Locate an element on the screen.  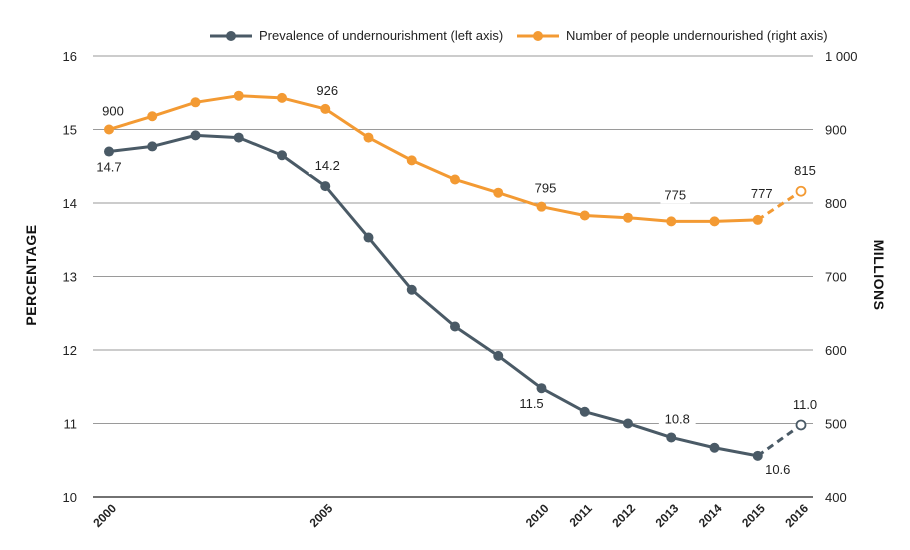
data-point-prevalence-projected is located at coordinates (801, 425).